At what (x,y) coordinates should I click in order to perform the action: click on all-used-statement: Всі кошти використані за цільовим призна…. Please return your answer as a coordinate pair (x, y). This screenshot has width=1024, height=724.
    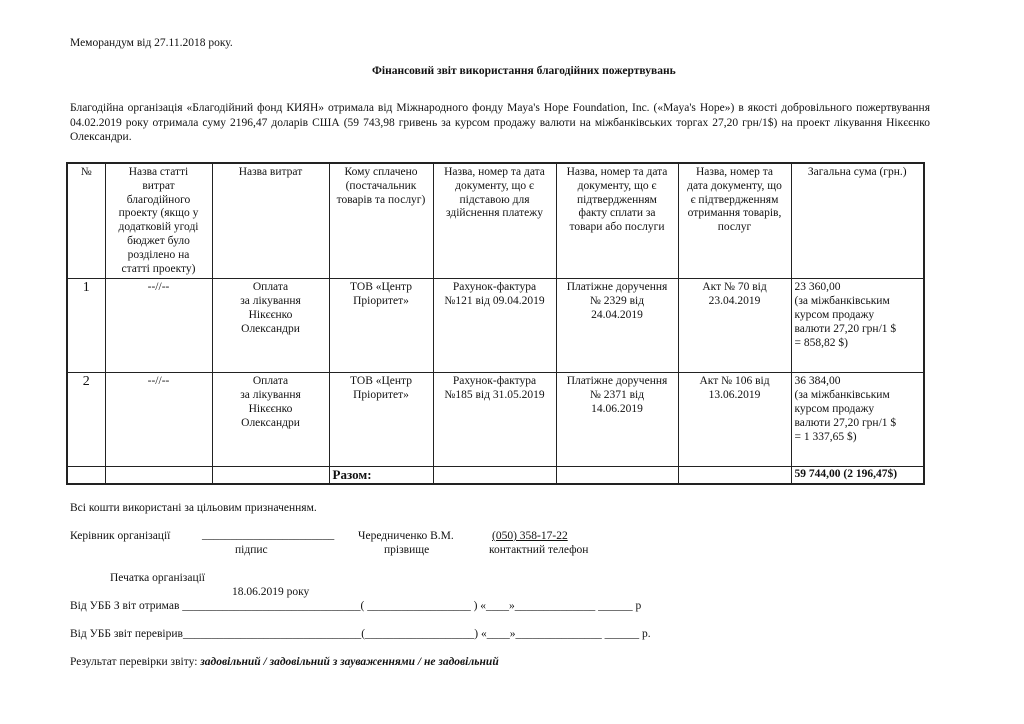
    Looking at the image, I should click on (193, 508).